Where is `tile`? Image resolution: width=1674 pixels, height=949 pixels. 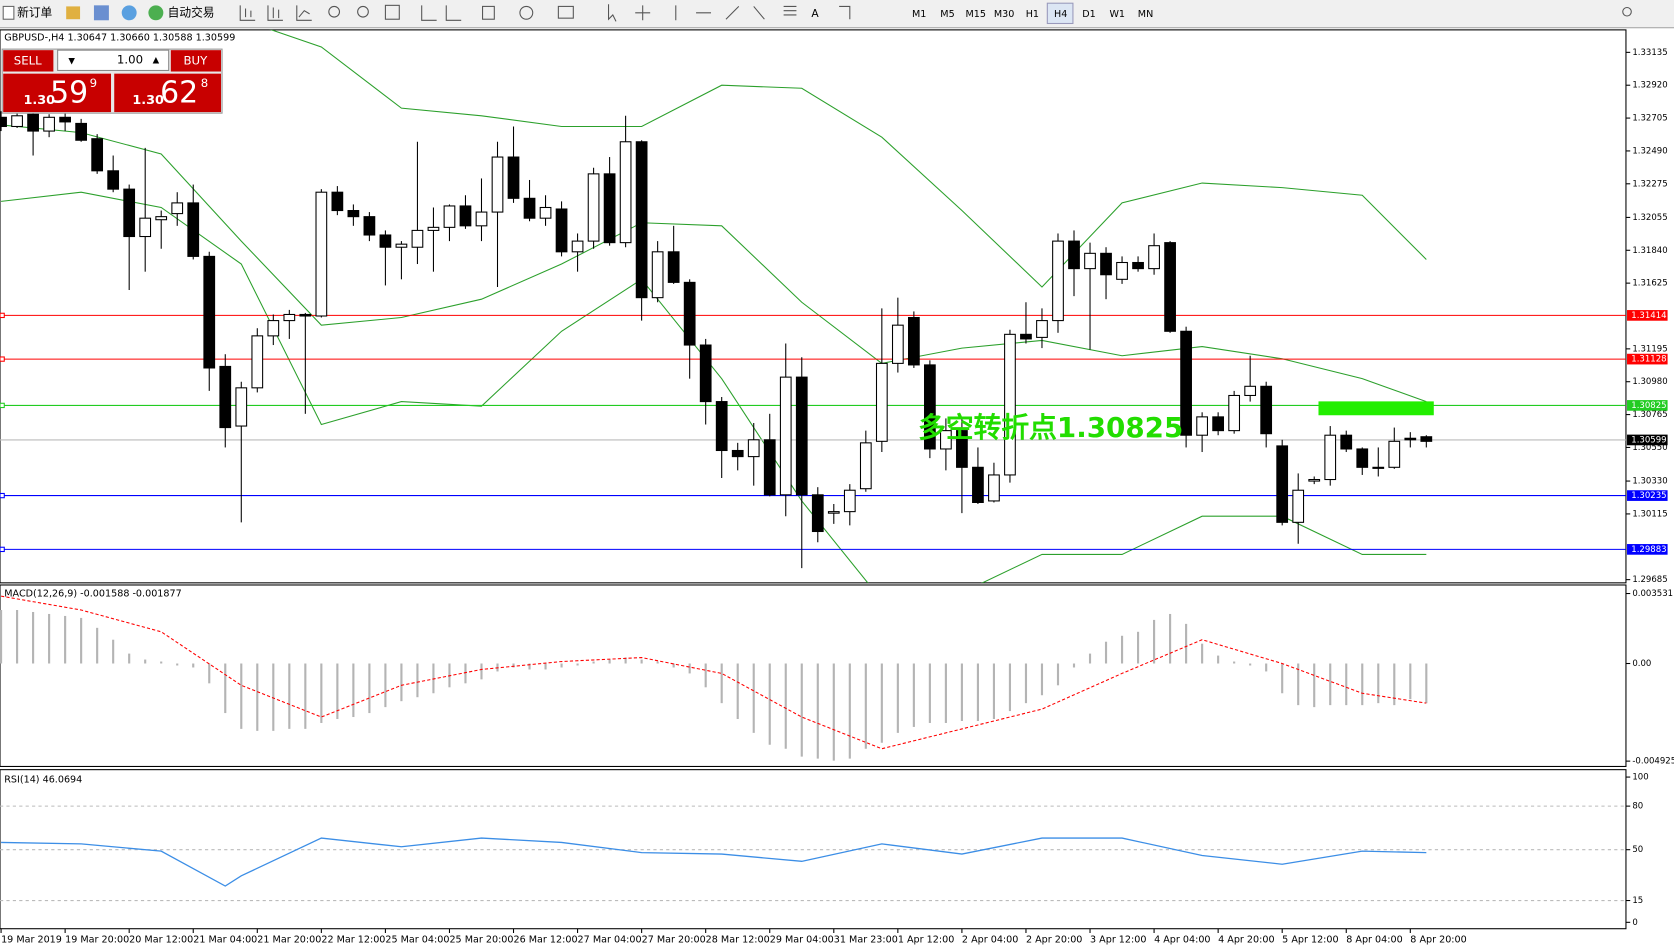 tile is located at coordinates (392, 12).